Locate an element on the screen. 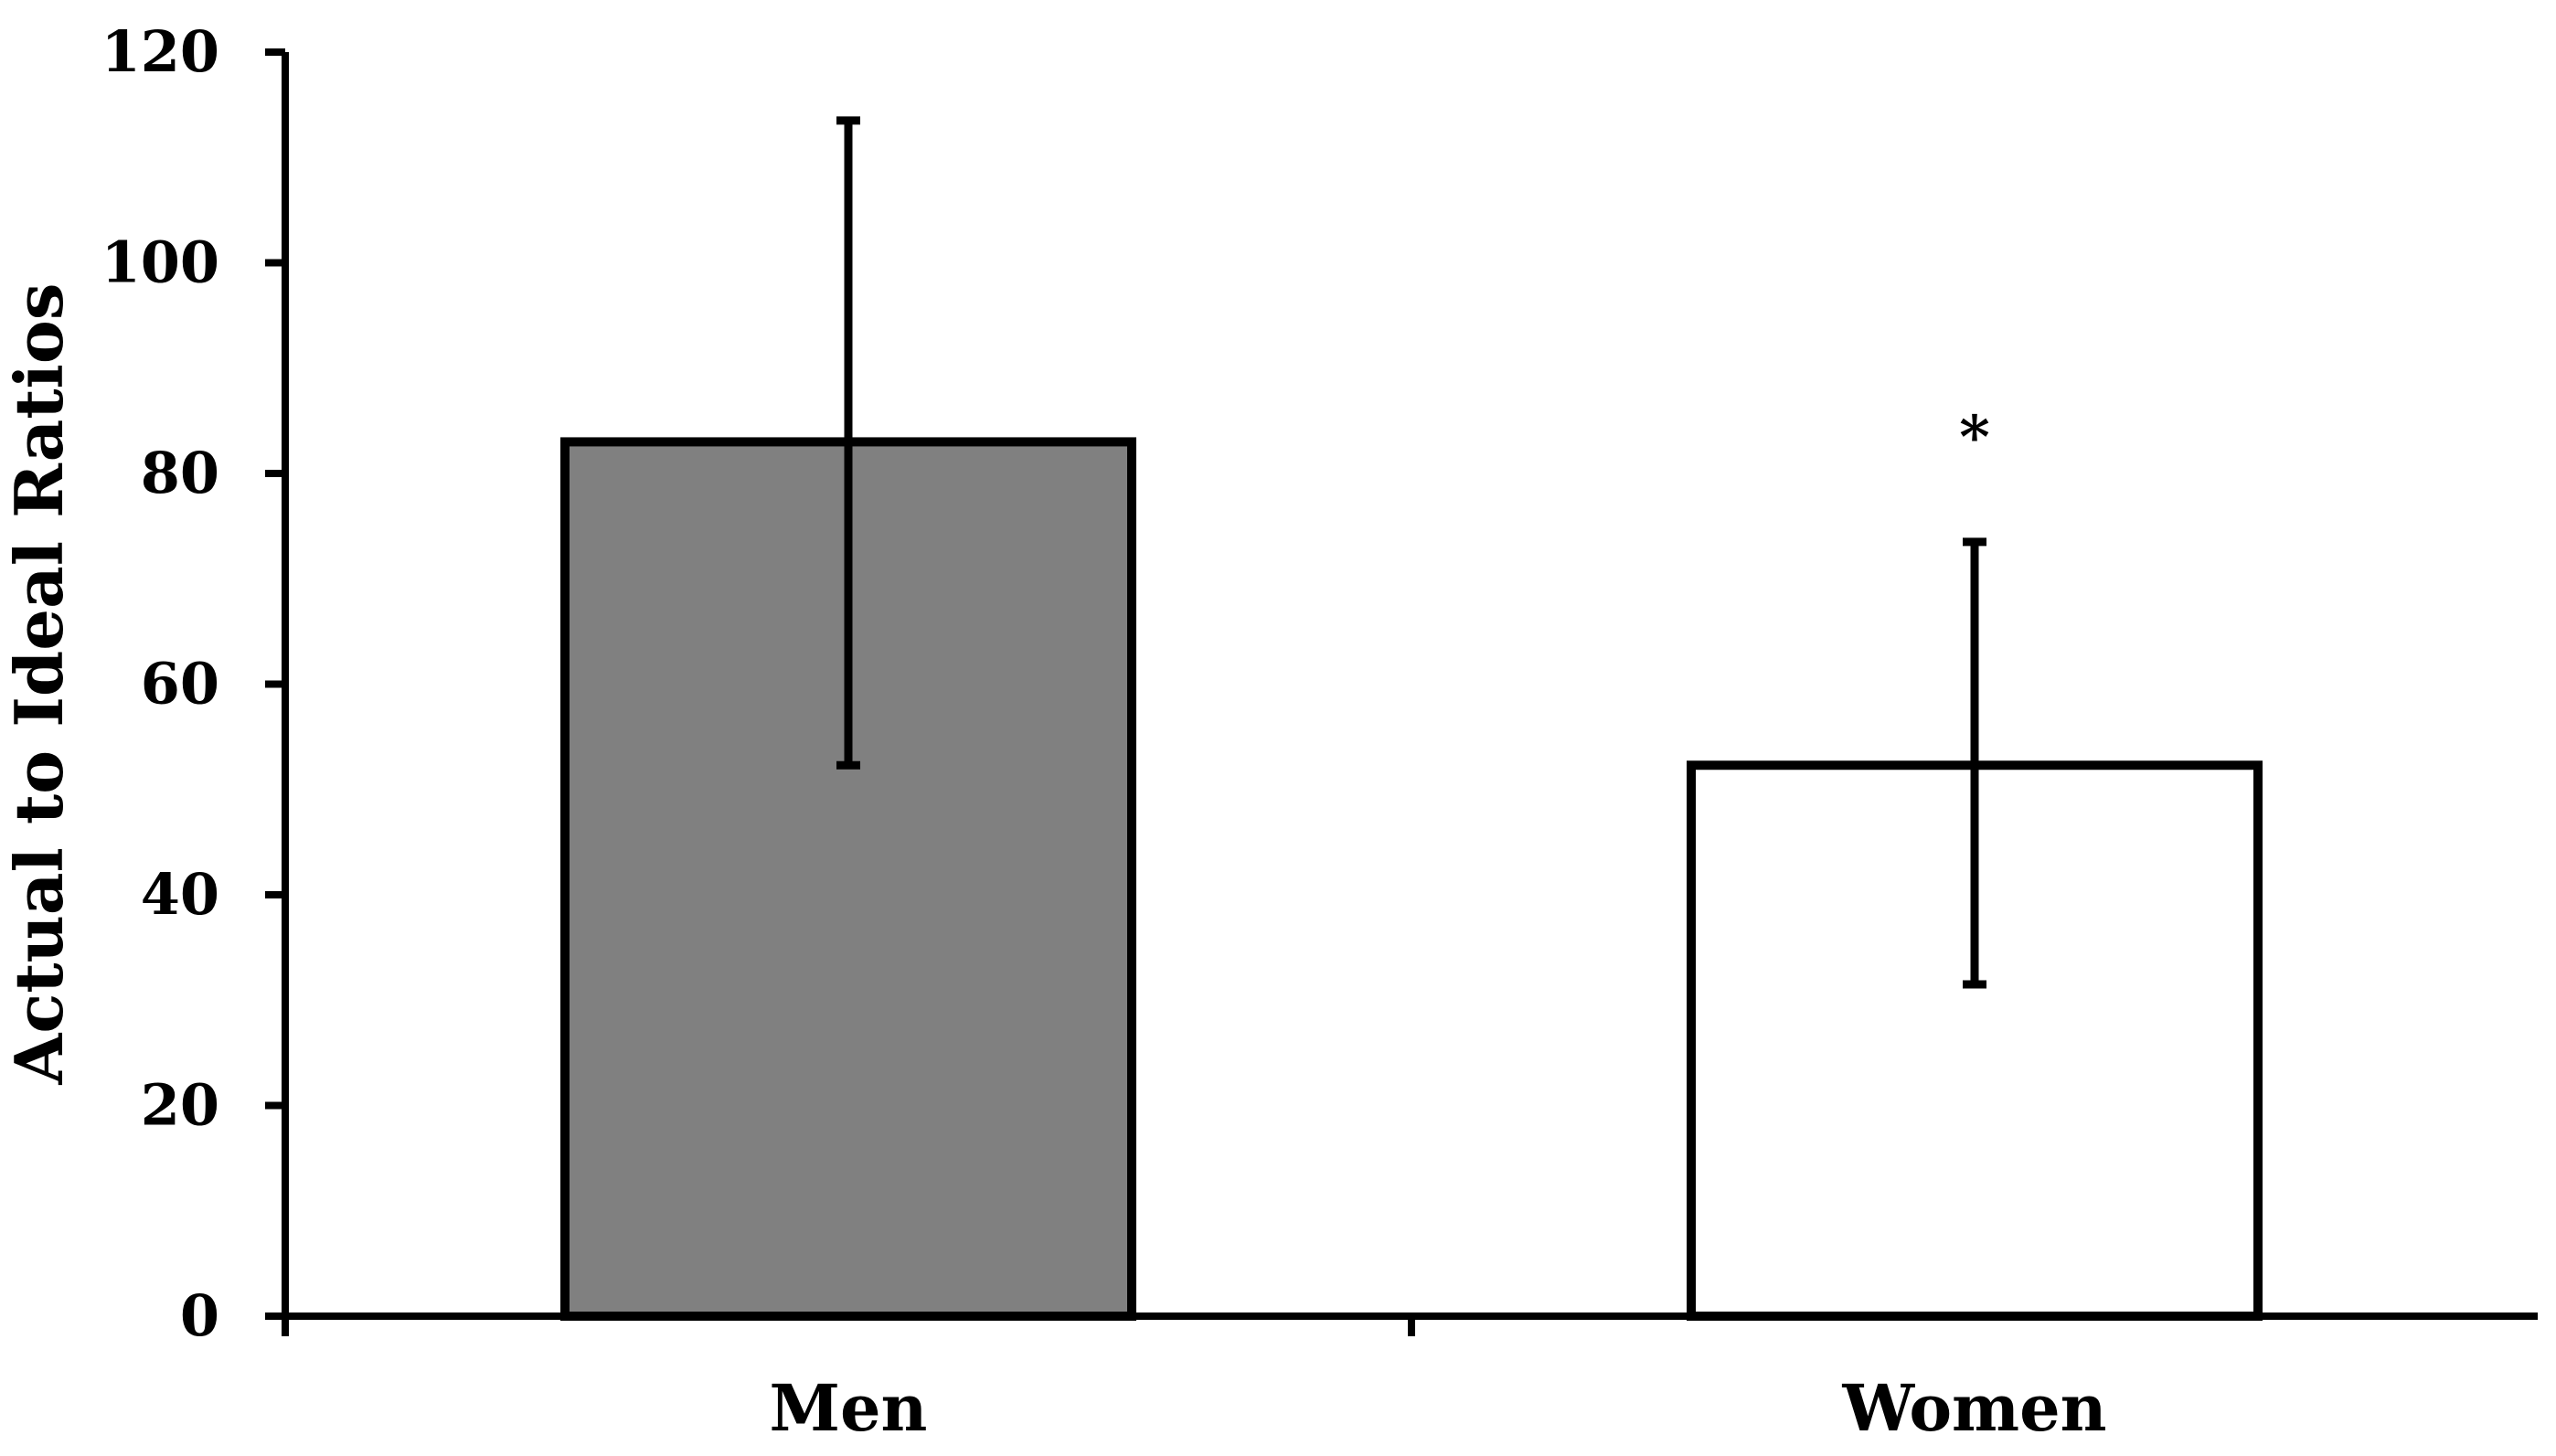 The width and height of the screenshot is (2556, 1456). x-tick-label-men: Men is located at coordinates (849, 1408).